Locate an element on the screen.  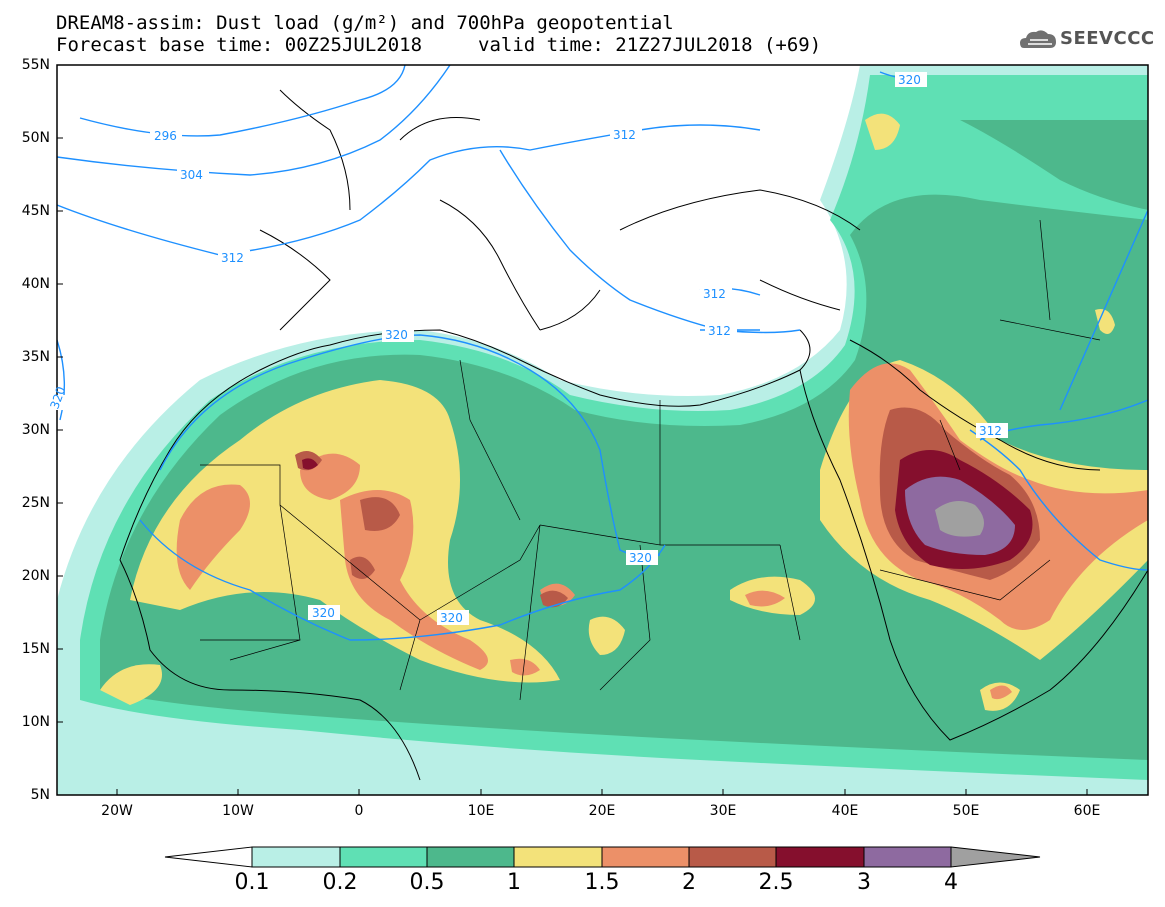
cloud-logo-icon is located at coordinates (1038, 39).